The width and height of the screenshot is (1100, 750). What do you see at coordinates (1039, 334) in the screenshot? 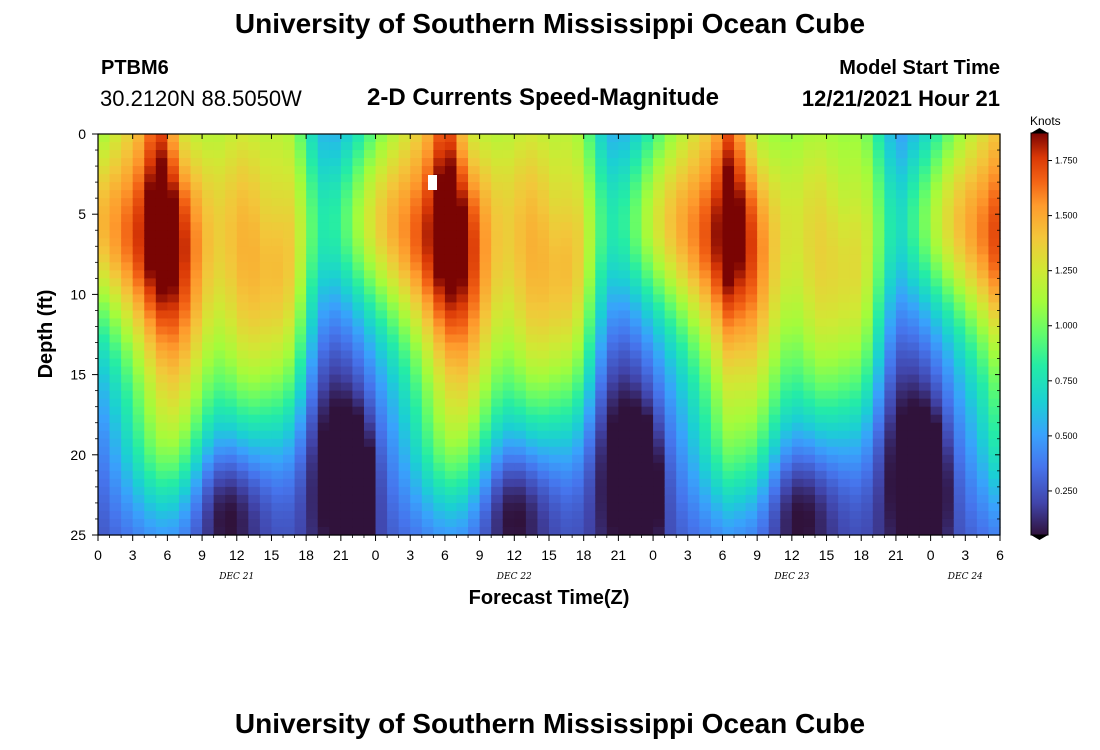
I see `colorbar` at bounding box center [1039, 334].